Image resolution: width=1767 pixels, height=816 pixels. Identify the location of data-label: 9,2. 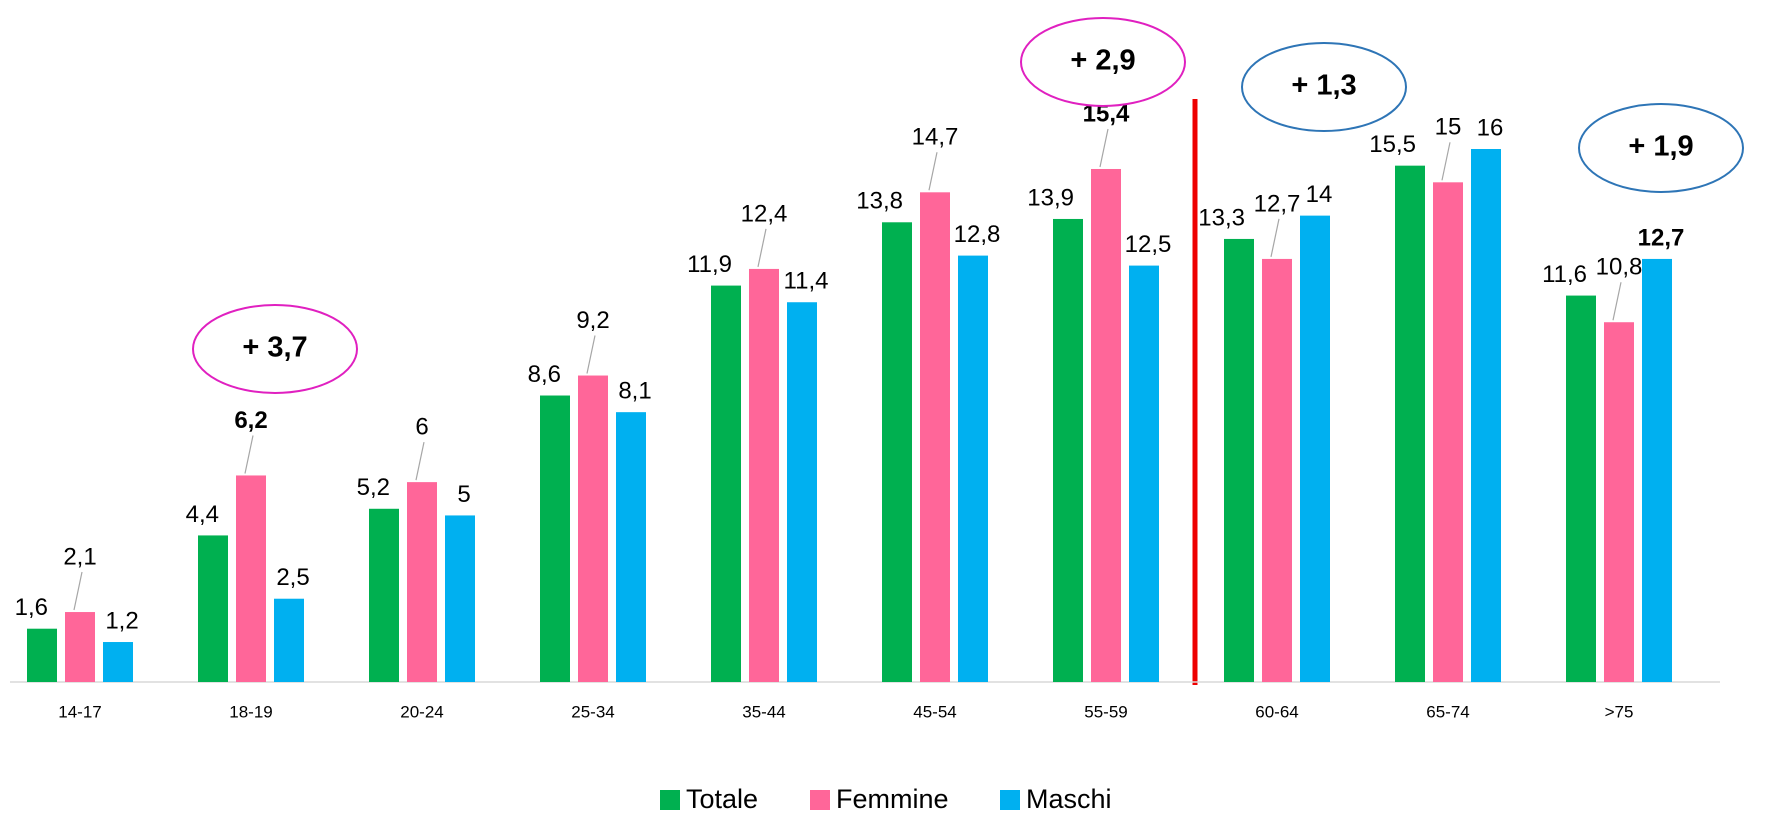
(592, 320).